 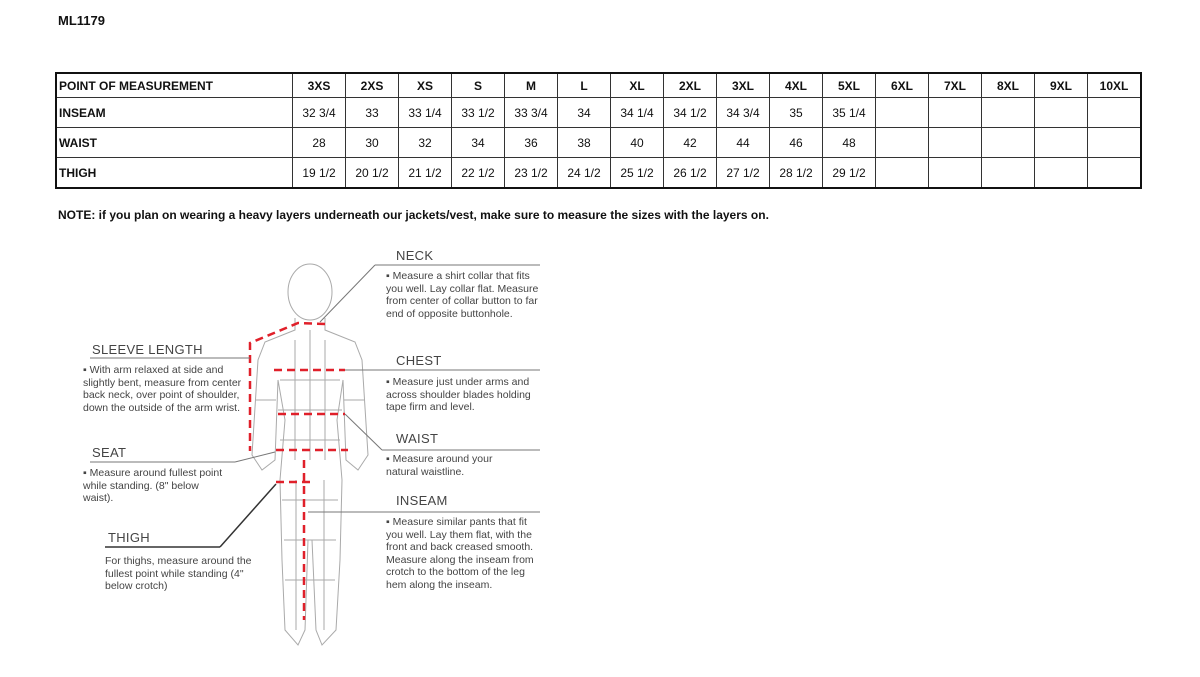 I want to click on table-cell: 32 3/4, so click(x=319, y=112).